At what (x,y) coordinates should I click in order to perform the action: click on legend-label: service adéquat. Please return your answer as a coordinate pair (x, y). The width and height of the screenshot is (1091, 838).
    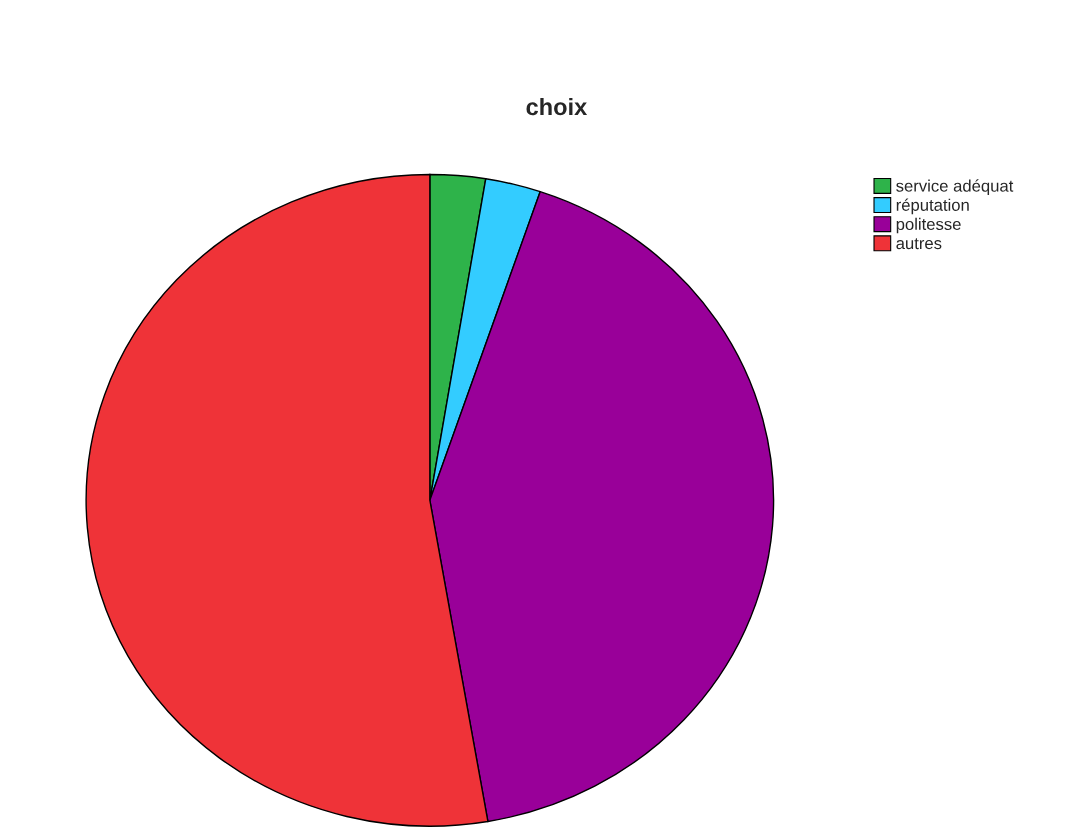
    Looking at the image, I should click on (955, 187).